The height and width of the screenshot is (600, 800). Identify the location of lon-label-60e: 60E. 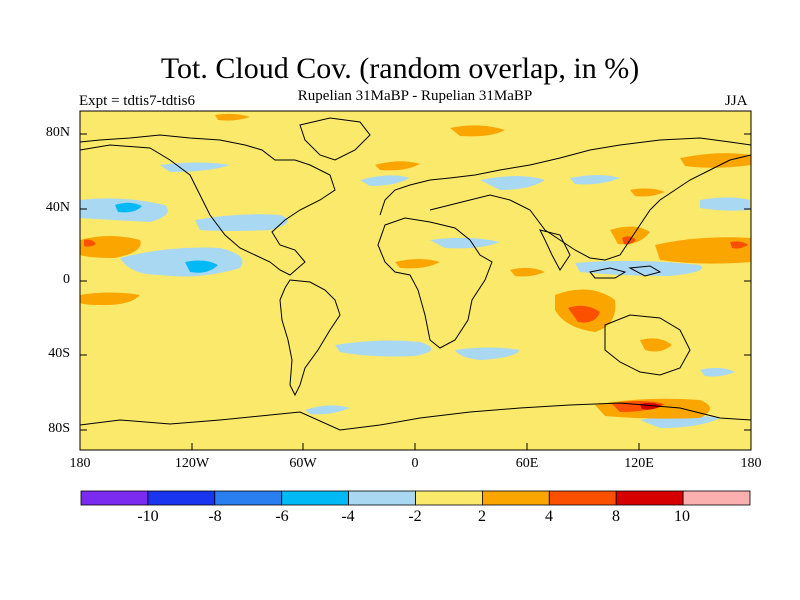
(527, 463).